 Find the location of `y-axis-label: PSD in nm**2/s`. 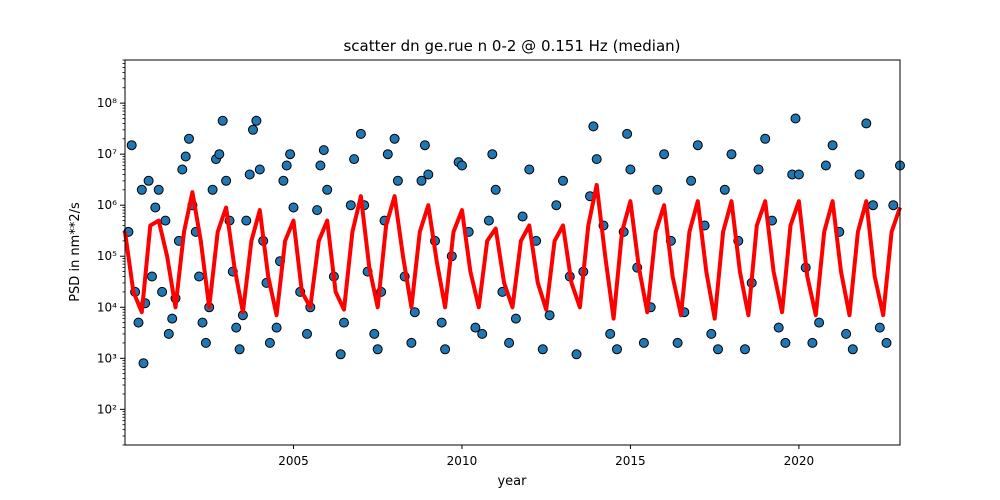

y-axis-label: PSD in nm**2/s is located at coordinates (75, 252).